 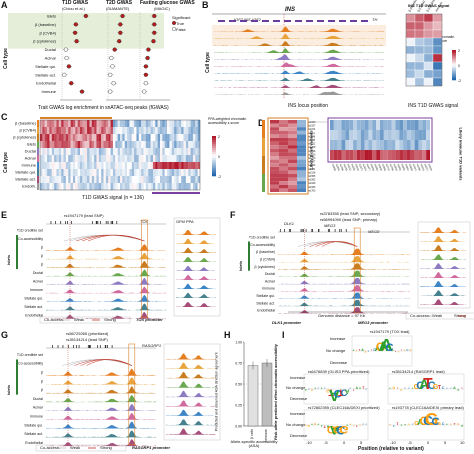 What do you see at coordinates (51, 16) in the screenshot?
I see `a-row-label: Islets` at bounding box center [51, 16].